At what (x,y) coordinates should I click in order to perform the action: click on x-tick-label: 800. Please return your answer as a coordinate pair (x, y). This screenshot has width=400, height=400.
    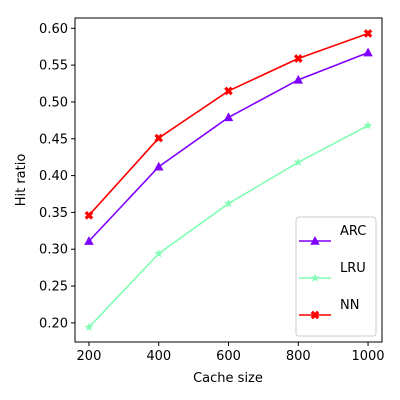
    Looking at the image, I should click on (298, 356).